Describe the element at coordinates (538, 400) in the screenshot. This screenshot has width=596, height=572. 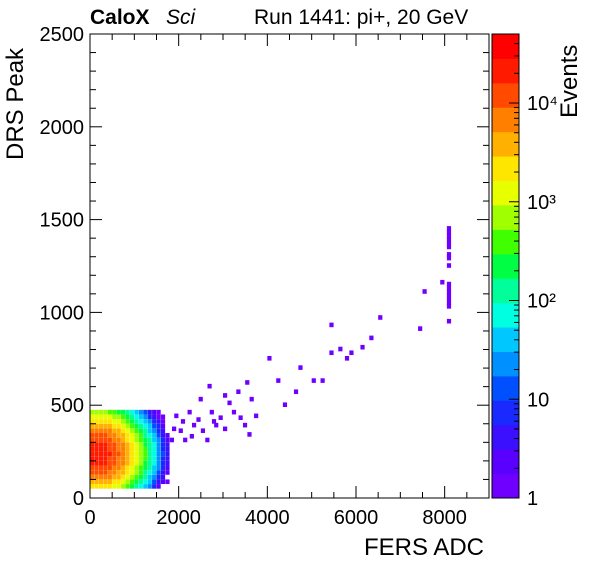
I see `colorbar-tick-label: 10` at that location.